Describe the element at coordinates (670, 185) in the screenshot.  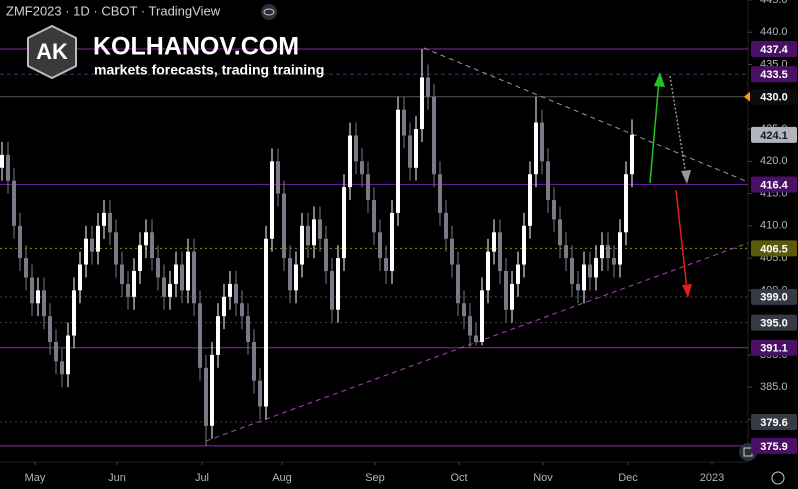
I see `arrows` at that location.